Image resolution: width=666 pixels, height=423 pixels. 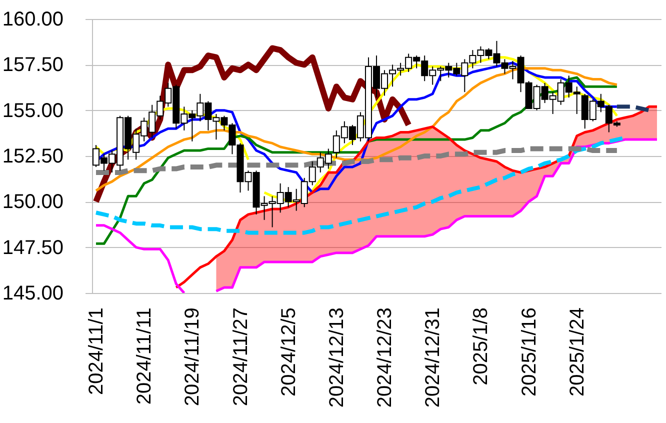 I want to click on y-tick-label: 155.00, so click(x=33, y=111).